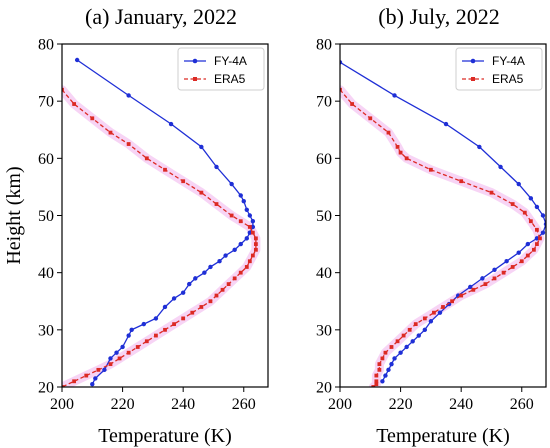 The image size is (550, 448). I want to click on y-tick-label: 50, so click(324, 216).